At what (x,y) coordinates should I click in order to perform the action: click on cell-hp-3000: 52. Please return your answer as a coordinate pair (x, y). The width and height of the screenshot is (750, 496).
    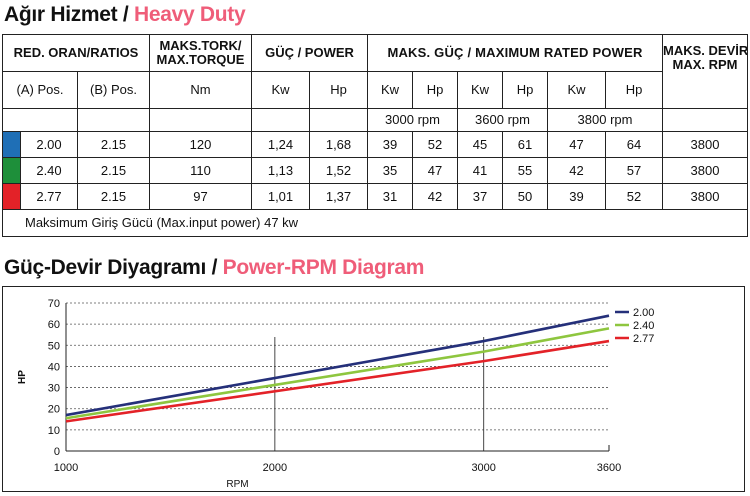
    Looking at the image, I should click on (435, 144).